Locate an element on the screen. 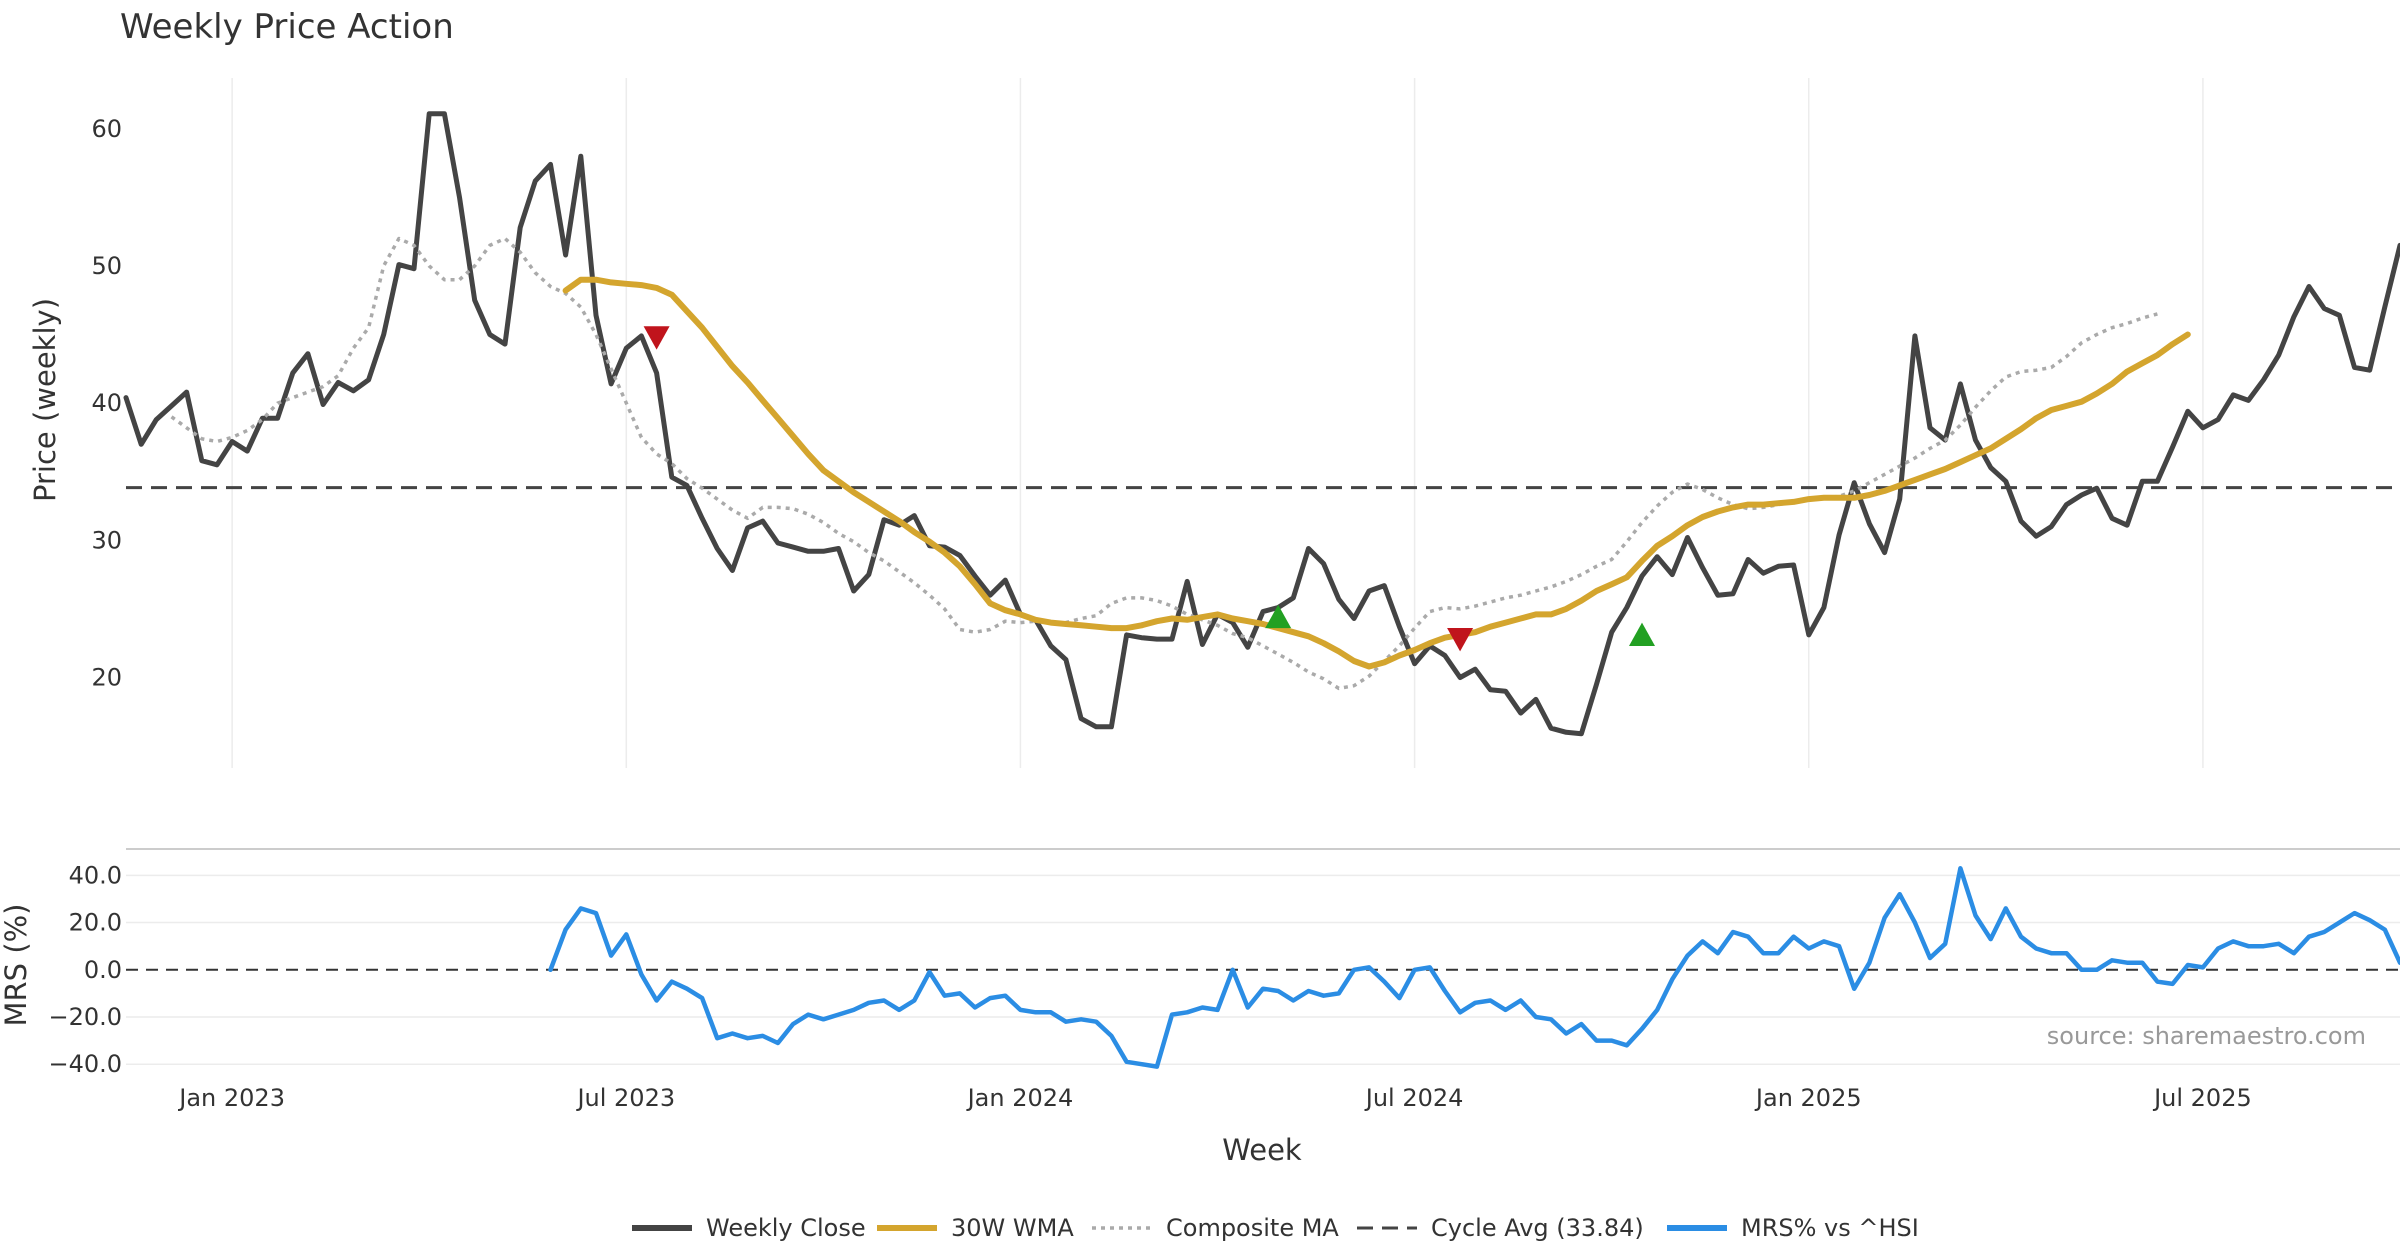  mrs-series-line is located at coordinates (1474, 967).